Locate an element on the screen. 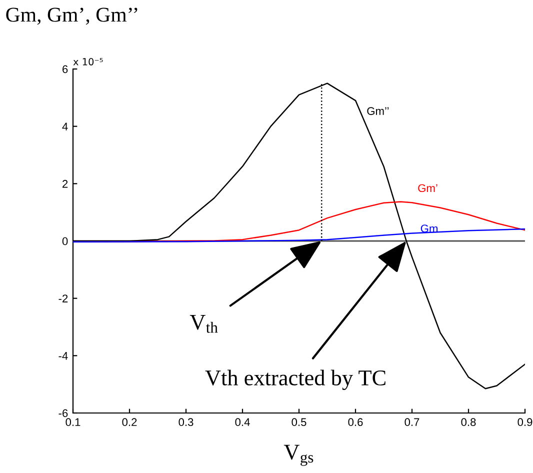 Image resolution: width=533 pixels, height=473 pixels. y-tick-label: 6 is located at coordinates (65, 69).